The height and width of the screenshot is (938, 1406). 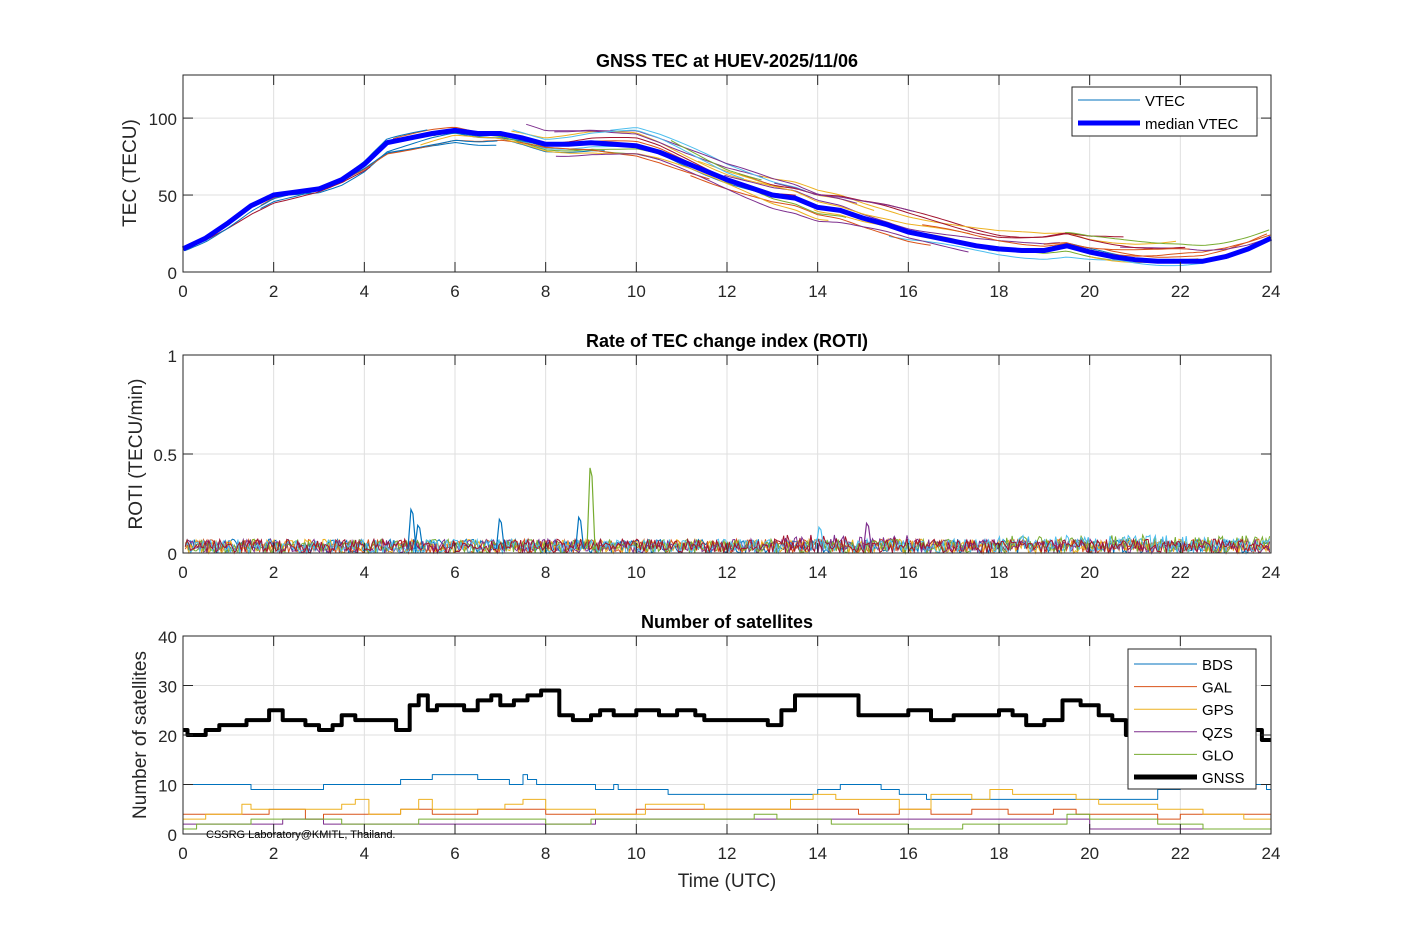 What do you see at coordinates (727, 821) in the screenshot?
I see `nsat-series-glo` at bounding box center [727, 821].